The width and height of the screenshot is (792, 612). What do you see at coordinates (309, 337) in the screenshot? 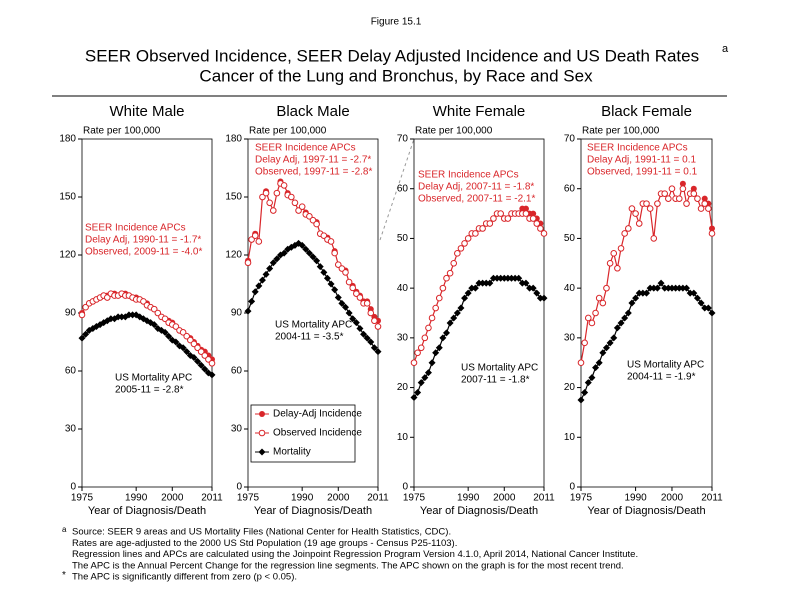
I see `mortality-note: 2004-11 = -3.5*` at bounding box center [309, 337].